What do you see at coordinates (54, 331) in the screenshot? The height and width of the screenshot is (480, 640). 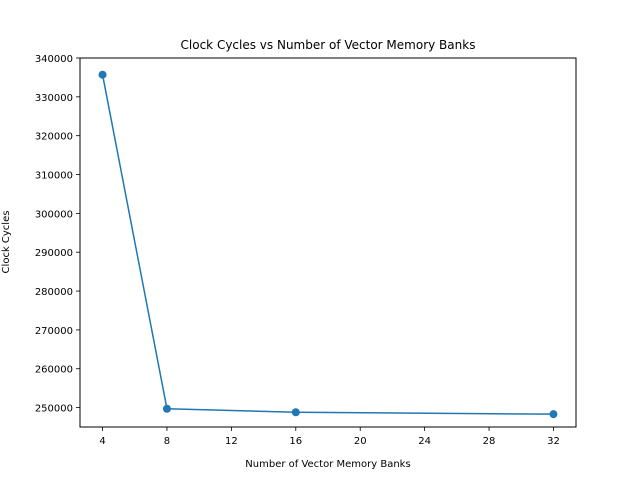 I see `y-tick-label: 270000` at bounding box center [54, 331].